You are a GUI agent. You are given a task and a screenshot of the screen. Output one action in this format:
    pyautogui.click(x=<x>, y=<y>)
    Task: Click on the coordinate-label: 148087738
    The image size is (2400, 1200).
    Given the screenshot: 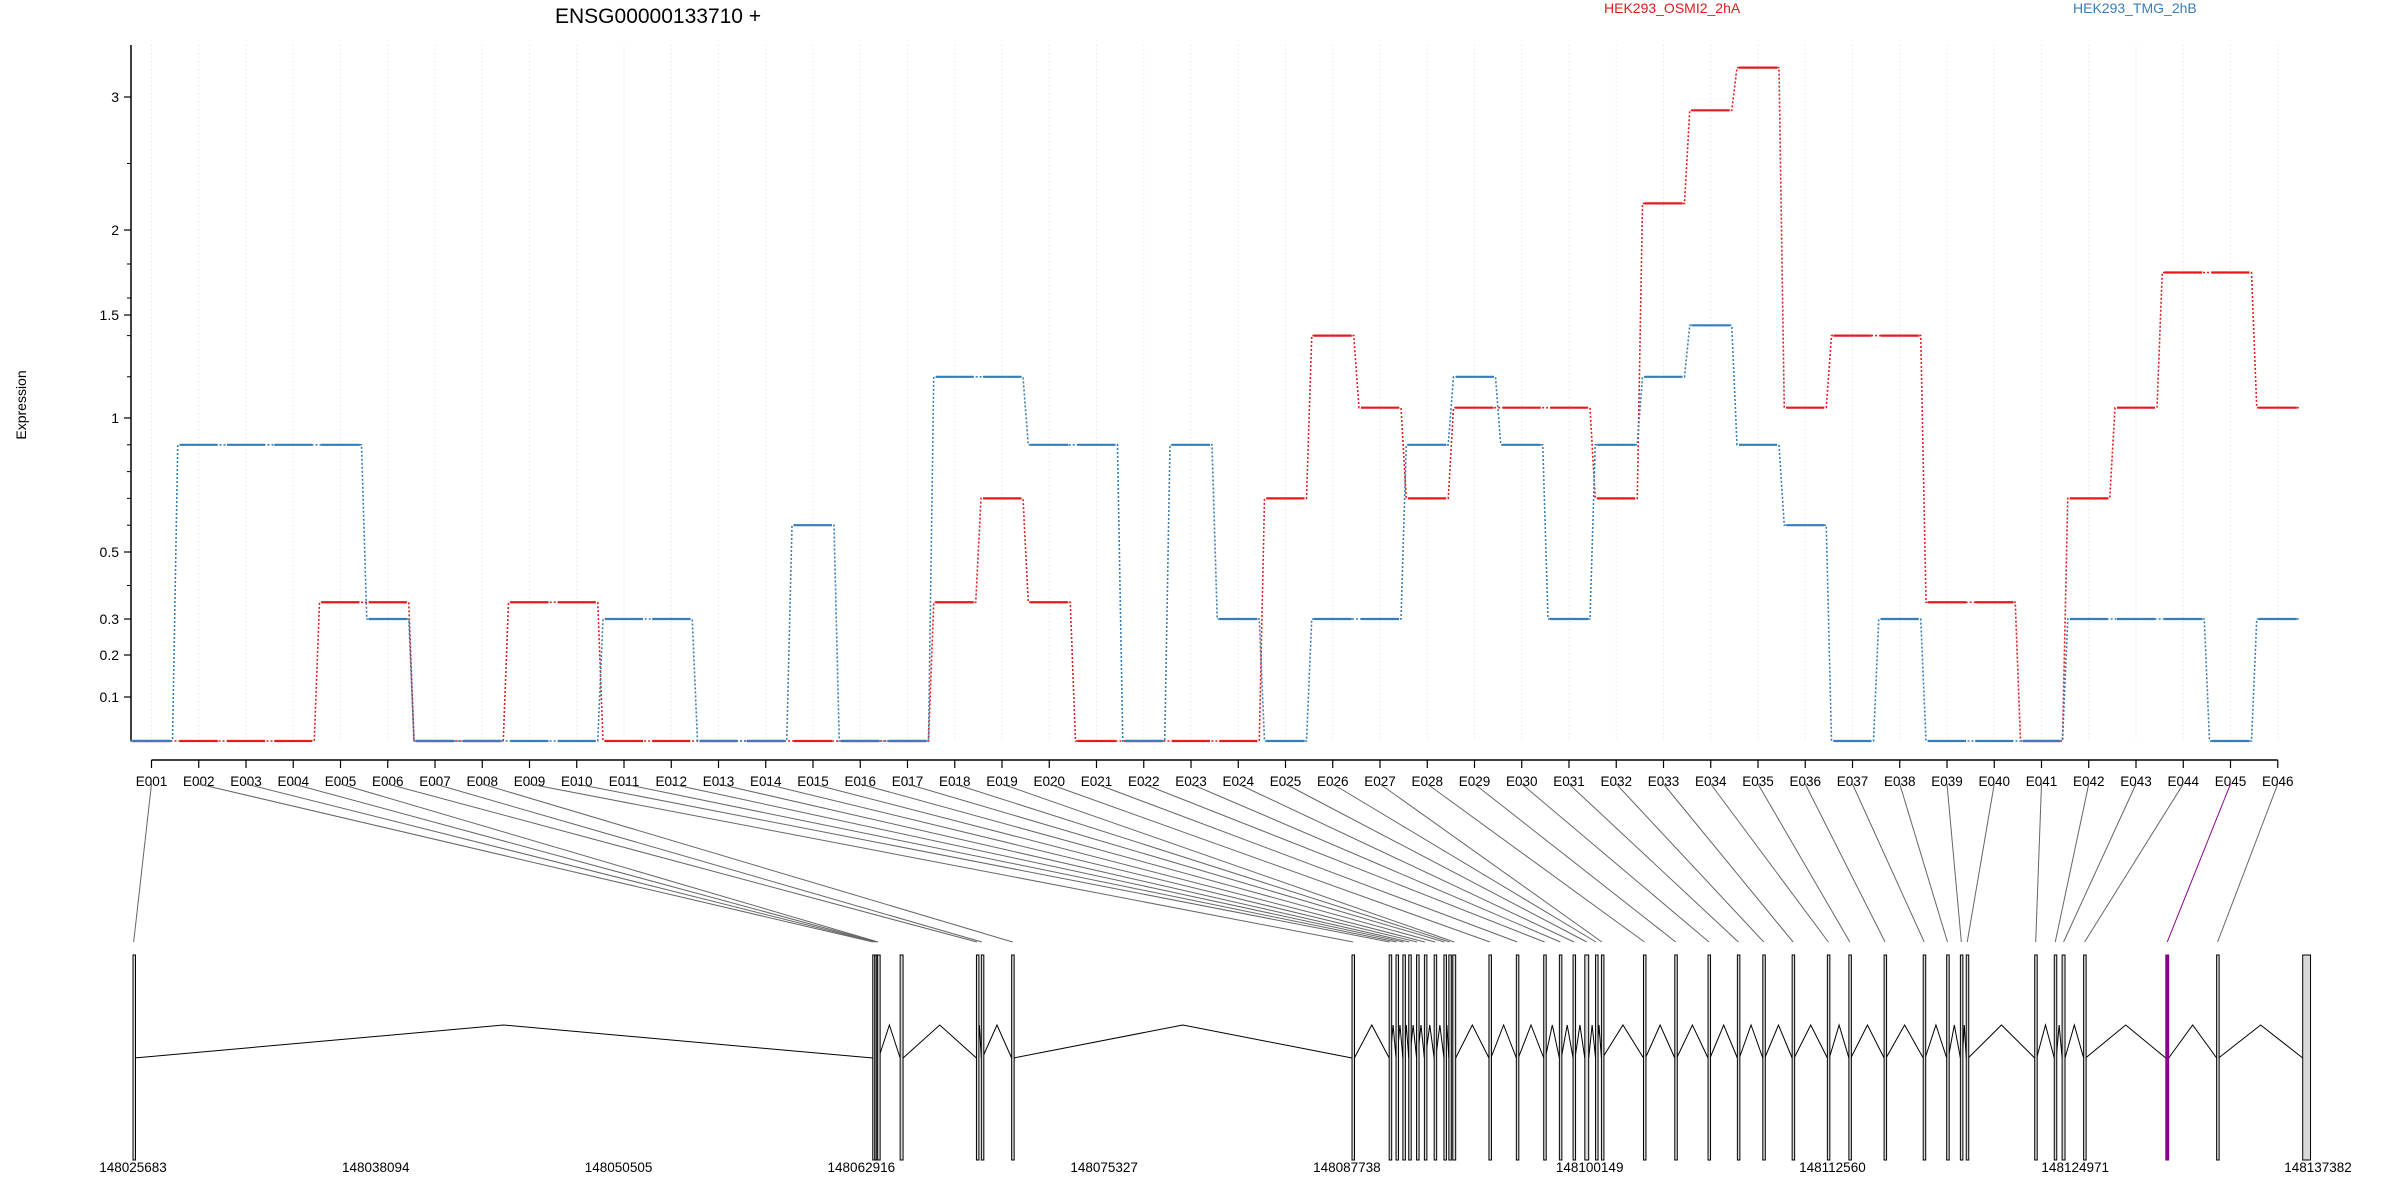 What is the action you would take?
    pyautogui.click(x=1347, y=1167)
    